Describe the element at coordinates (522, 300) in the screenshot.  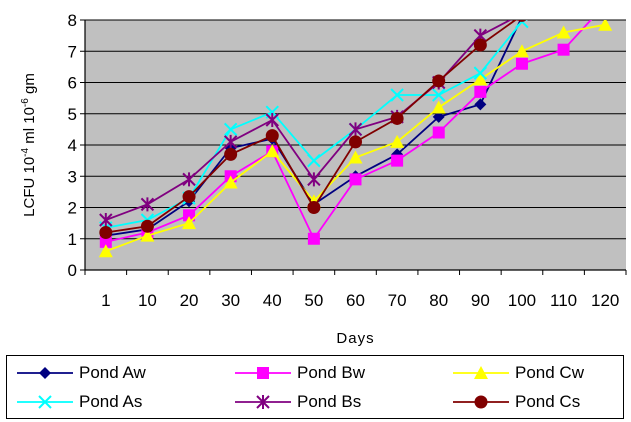
I see `x-tick-label: 100` at that location.